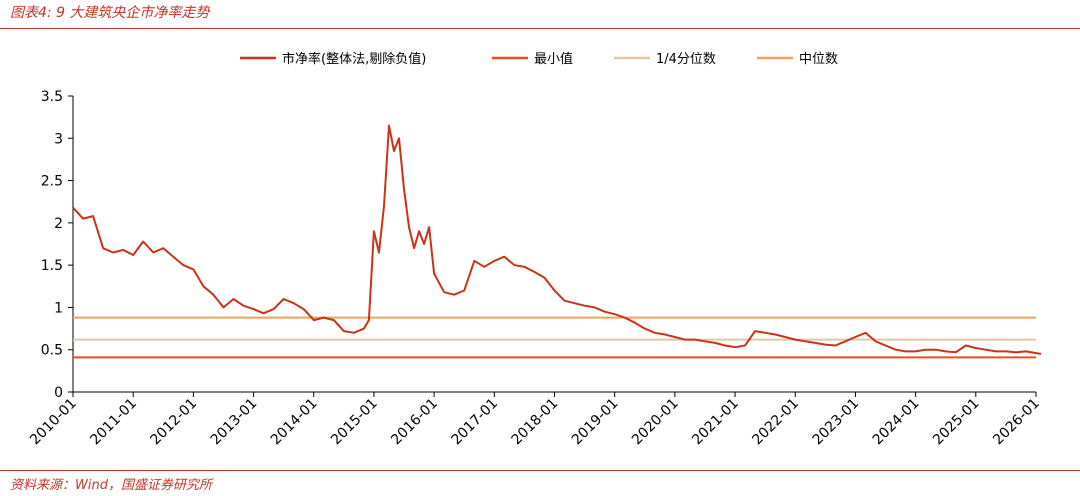  Describe the element at coordinates (58, 308) in the screenshot. I see `y-tick-label: 1` at that location.